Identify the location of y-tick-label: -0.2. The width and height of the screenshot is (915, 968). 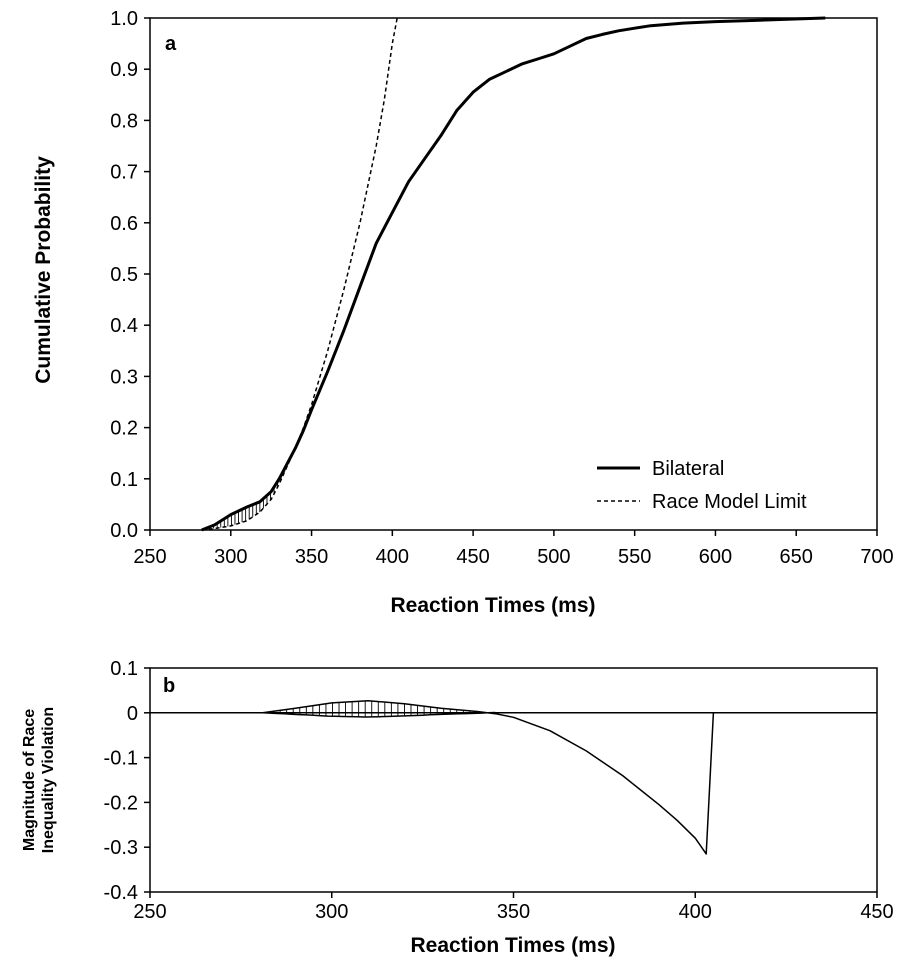
(121, 803).